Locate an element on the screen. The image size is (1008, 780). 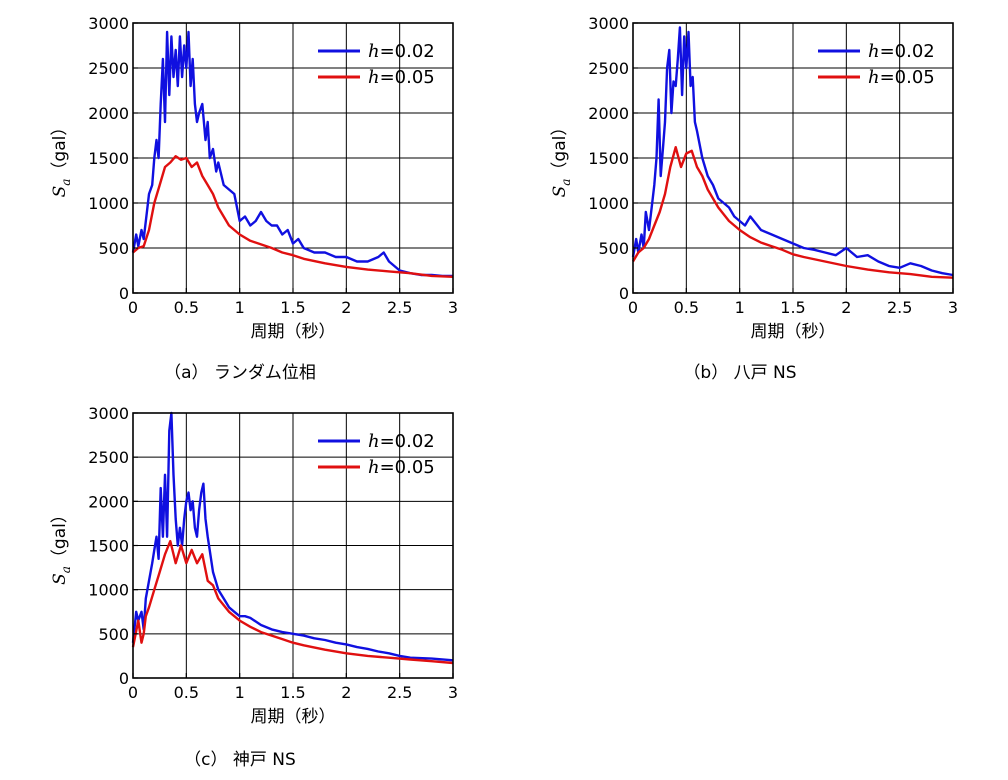
panel-caption: （a） ランダム位相 is located at coordinates (240, 373).